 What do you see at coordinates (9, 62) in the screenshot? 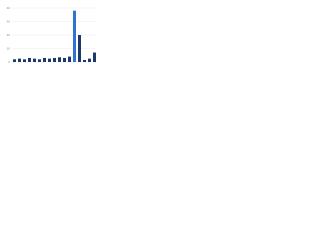
I see `y-tick-label: 0` at bounding box center [9, 62].